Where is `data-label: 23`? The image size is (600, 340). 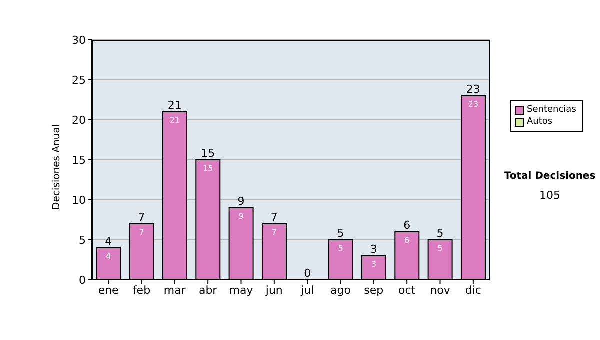 data-label: 23 is located at coordinates (473, 104).